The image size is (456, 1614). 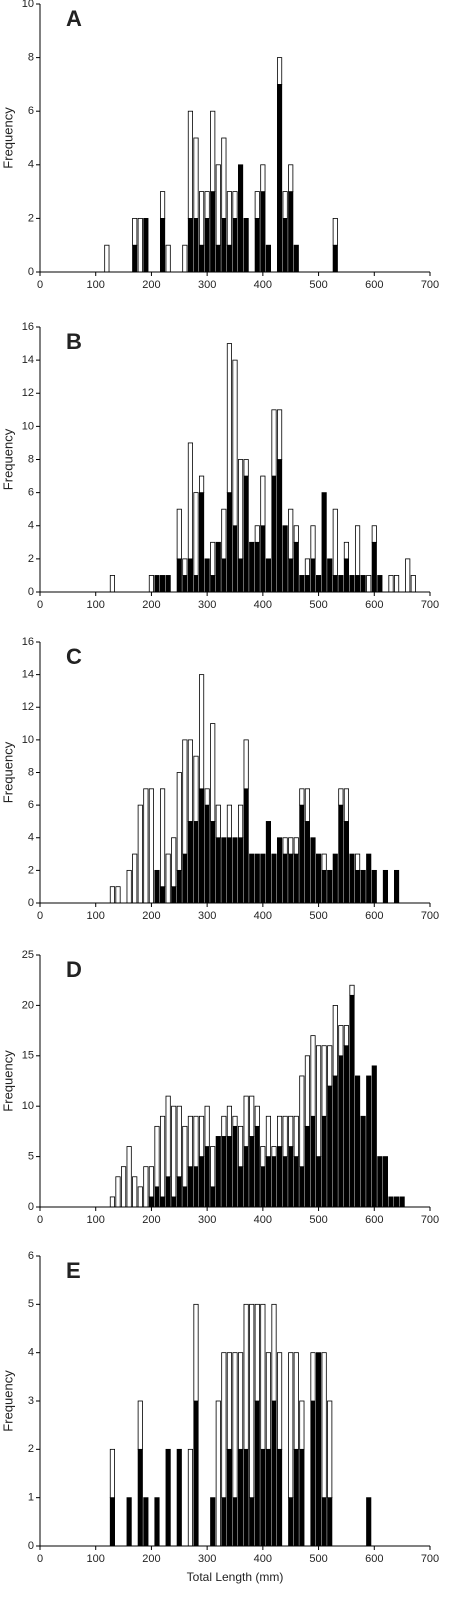 I want to click on y-tick-label: 10, so click(x=28, y=1106).